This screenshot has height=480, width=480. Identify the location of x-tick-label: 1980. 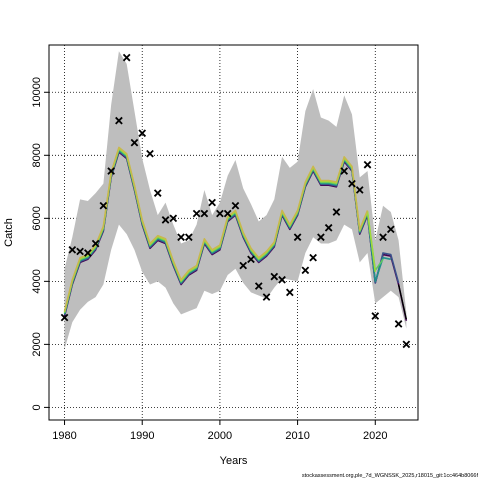
(64, 436).